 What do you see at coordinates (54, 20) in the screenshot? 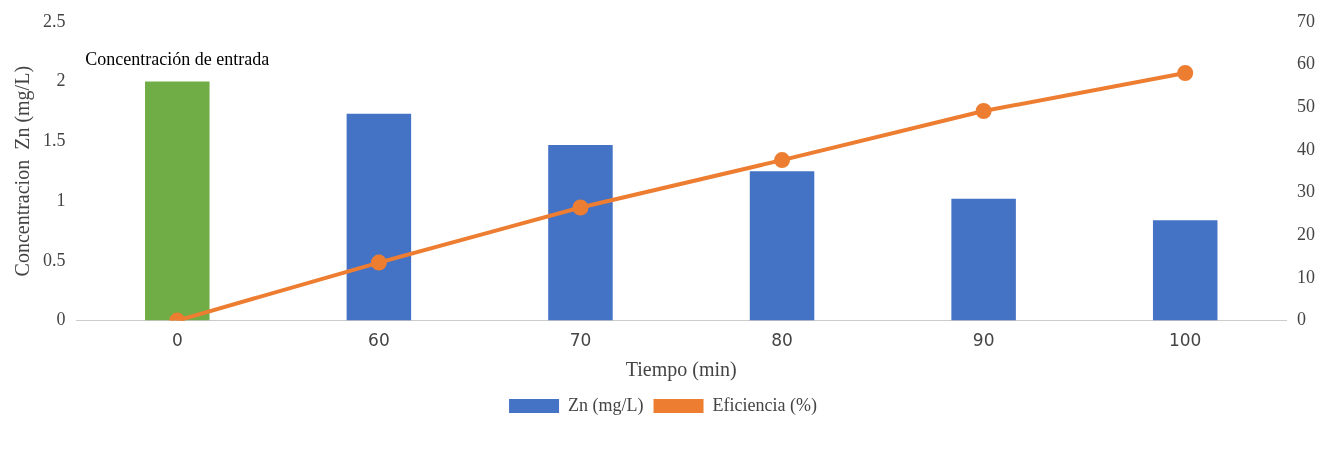
I see `y-tick-label: 2.5` at bounding box center [54, 20].